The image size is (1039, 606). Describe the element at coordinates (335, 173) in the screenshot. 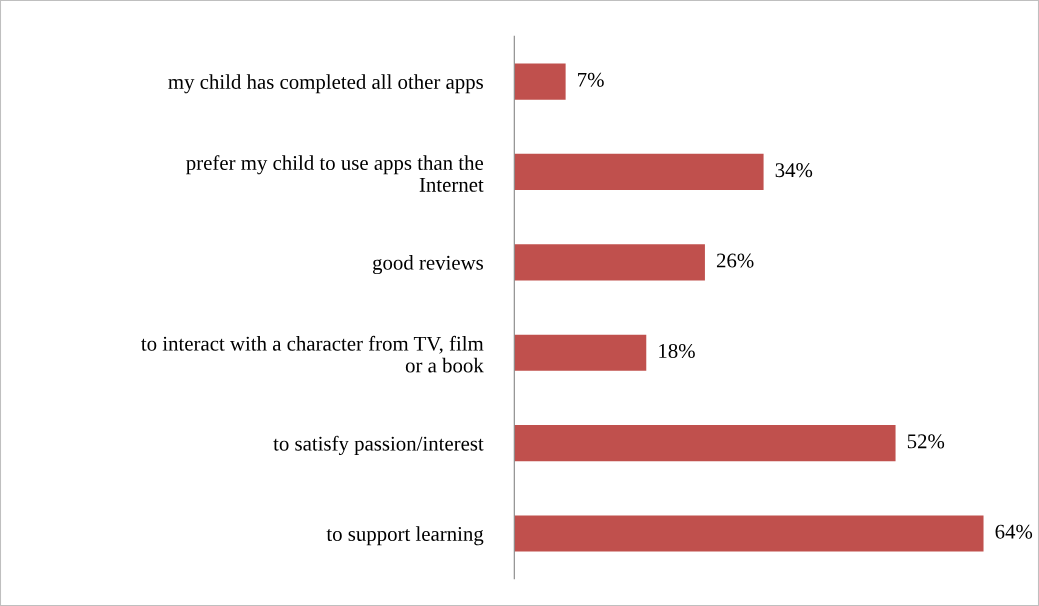

I see `y-tick-label: prefer my child to use apps than the Internet` at that location.